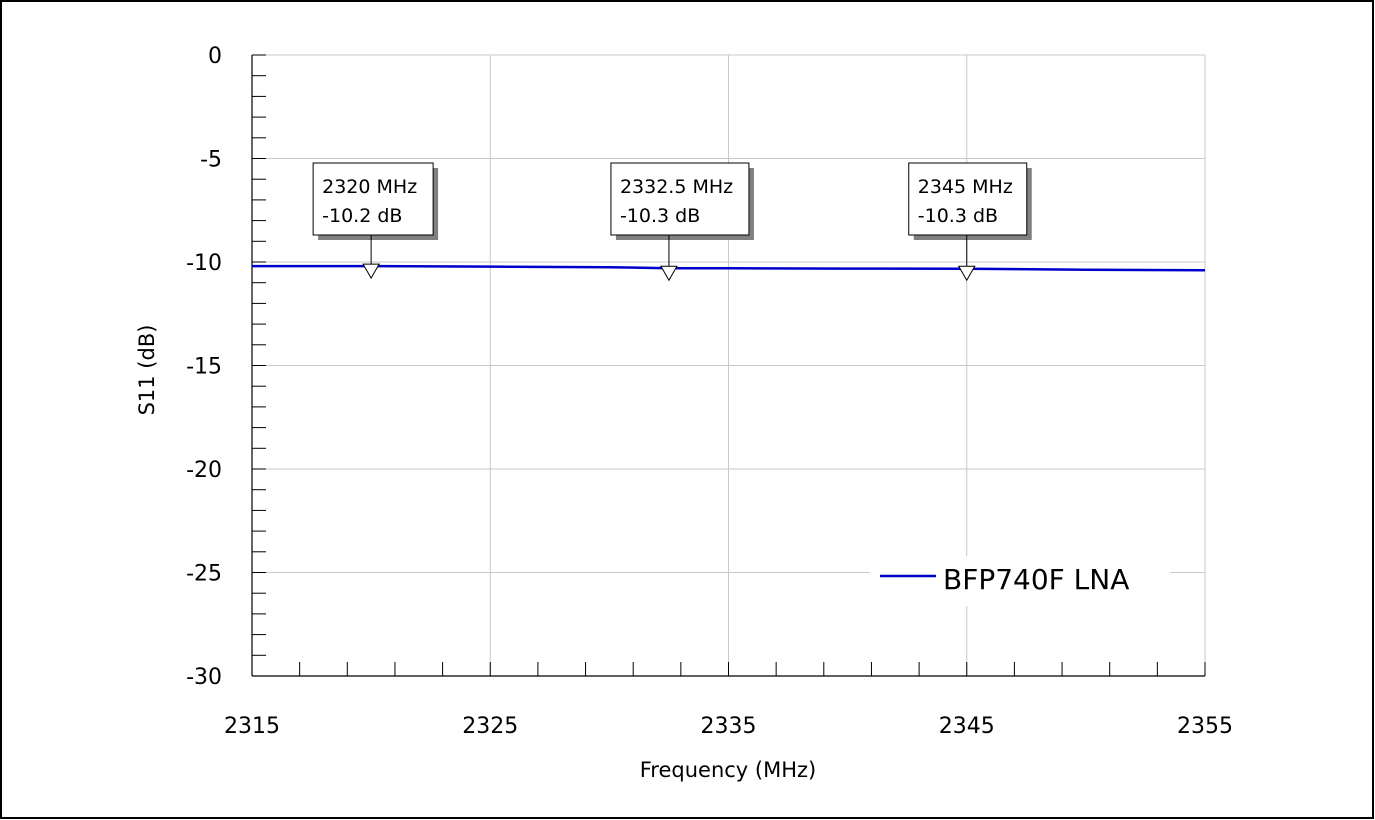 The height and width of the screenshot is (820, 1375). What do you see at coordinates (147, 370) in the screenshot?
I see `y-axis-label: S11 (dB)` at bounding box center [147, 370].